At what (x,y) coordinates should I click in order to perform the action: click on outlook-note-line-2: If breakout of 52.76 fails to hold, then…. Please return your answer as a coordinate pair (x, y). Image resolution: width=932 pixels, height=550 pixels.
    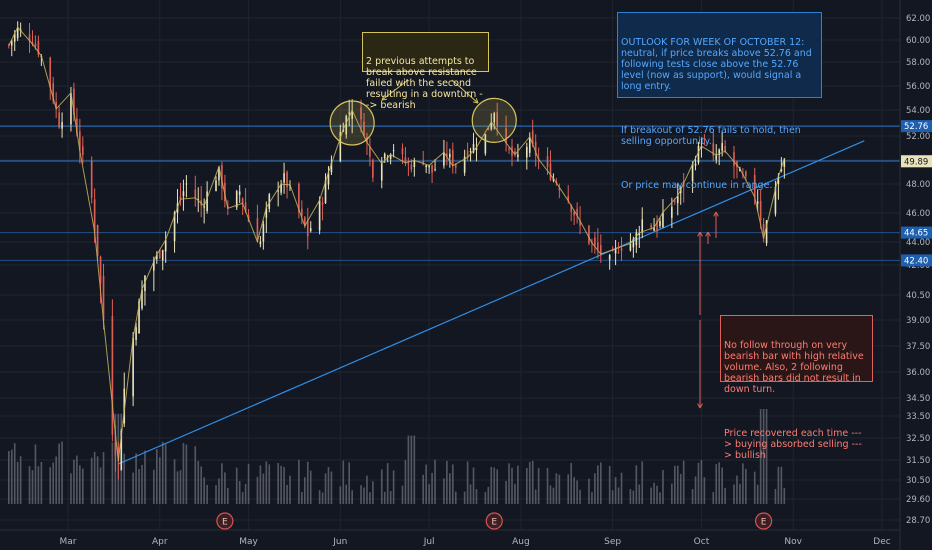
    Looking at the image, I should click on (712, 136).